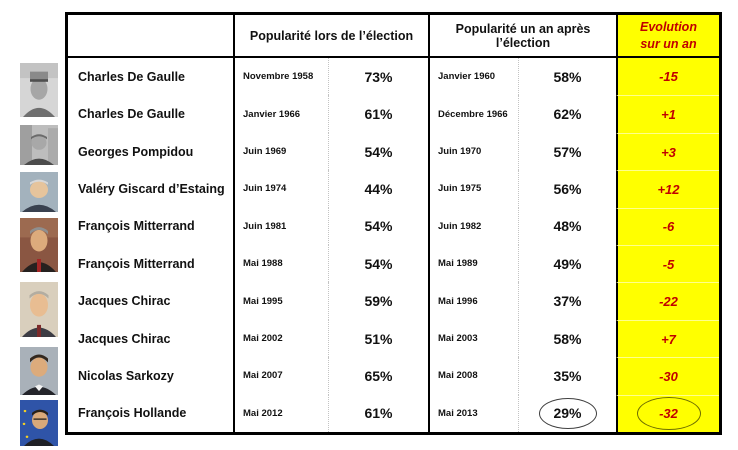 The height and width of the screenshot is (450, 738). What do you see at coordinates (39, 245) in the screenshot?
I see `photo-francois-mitterrand` at bounding box center [39, 245].